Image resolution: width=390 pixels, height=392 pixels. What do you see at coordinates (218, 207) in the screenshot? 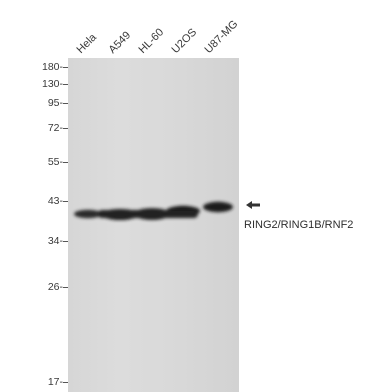
I see `band-u87mg` at bounding box center [218, 207].